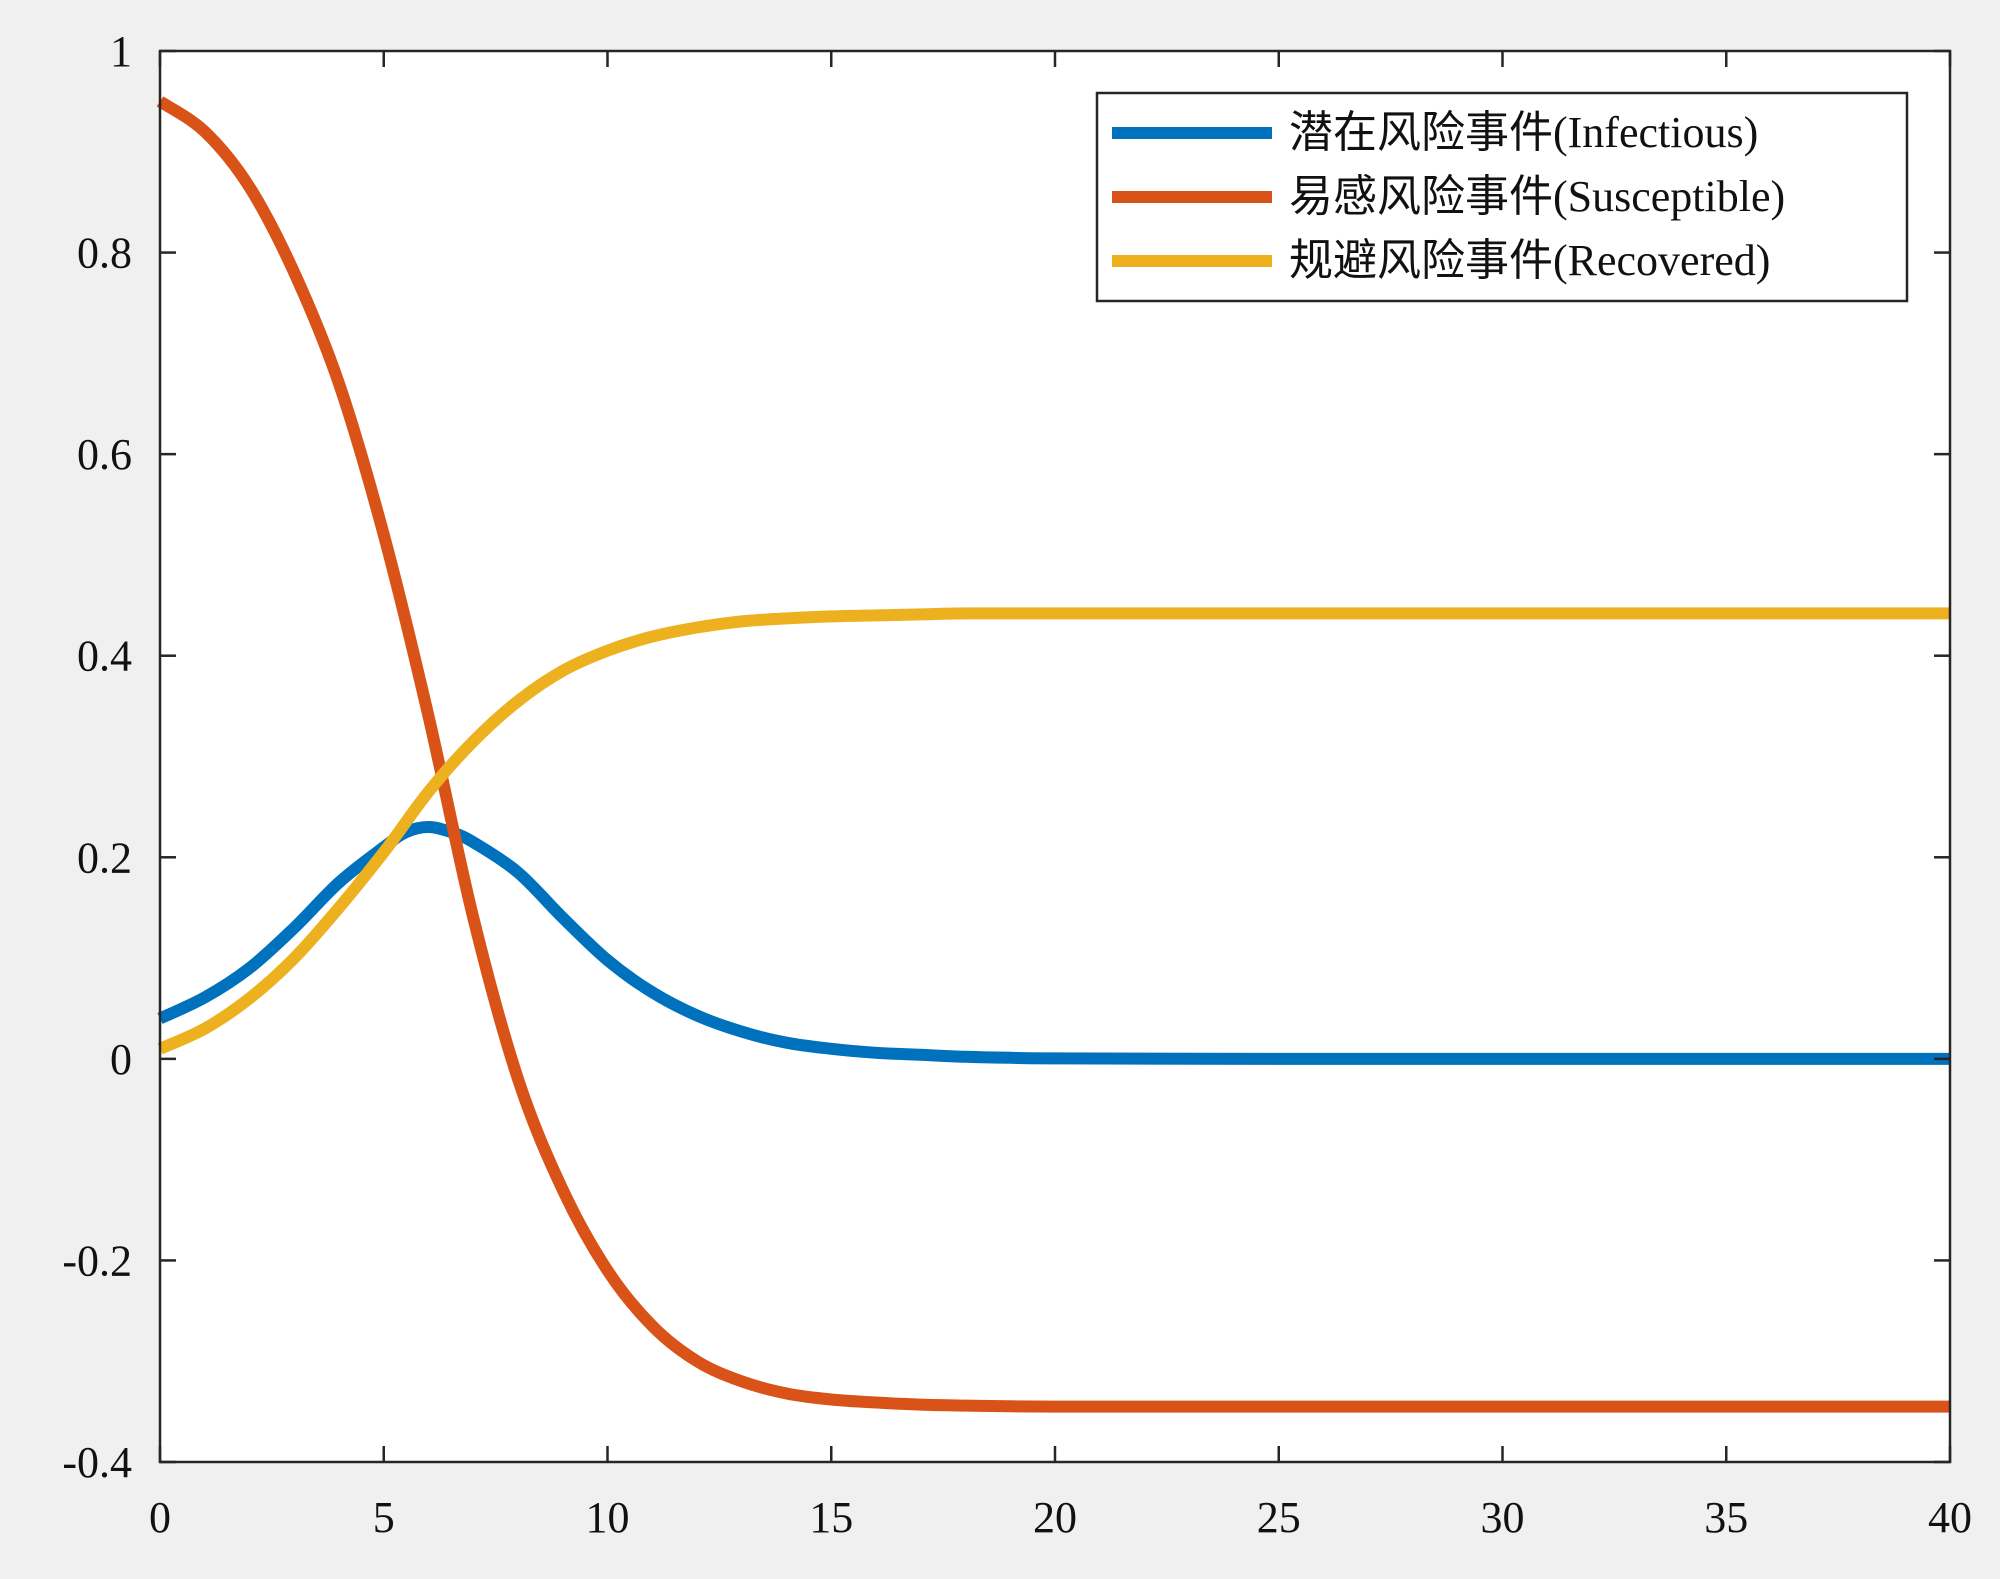 The height and width of the screenshot is (1579, 2000). What do you see at coordinates (1537, 196) in the screenshot?
I see `legend-label: 易感风险事件(Susceptible)` at bounding box center [1537, 196].